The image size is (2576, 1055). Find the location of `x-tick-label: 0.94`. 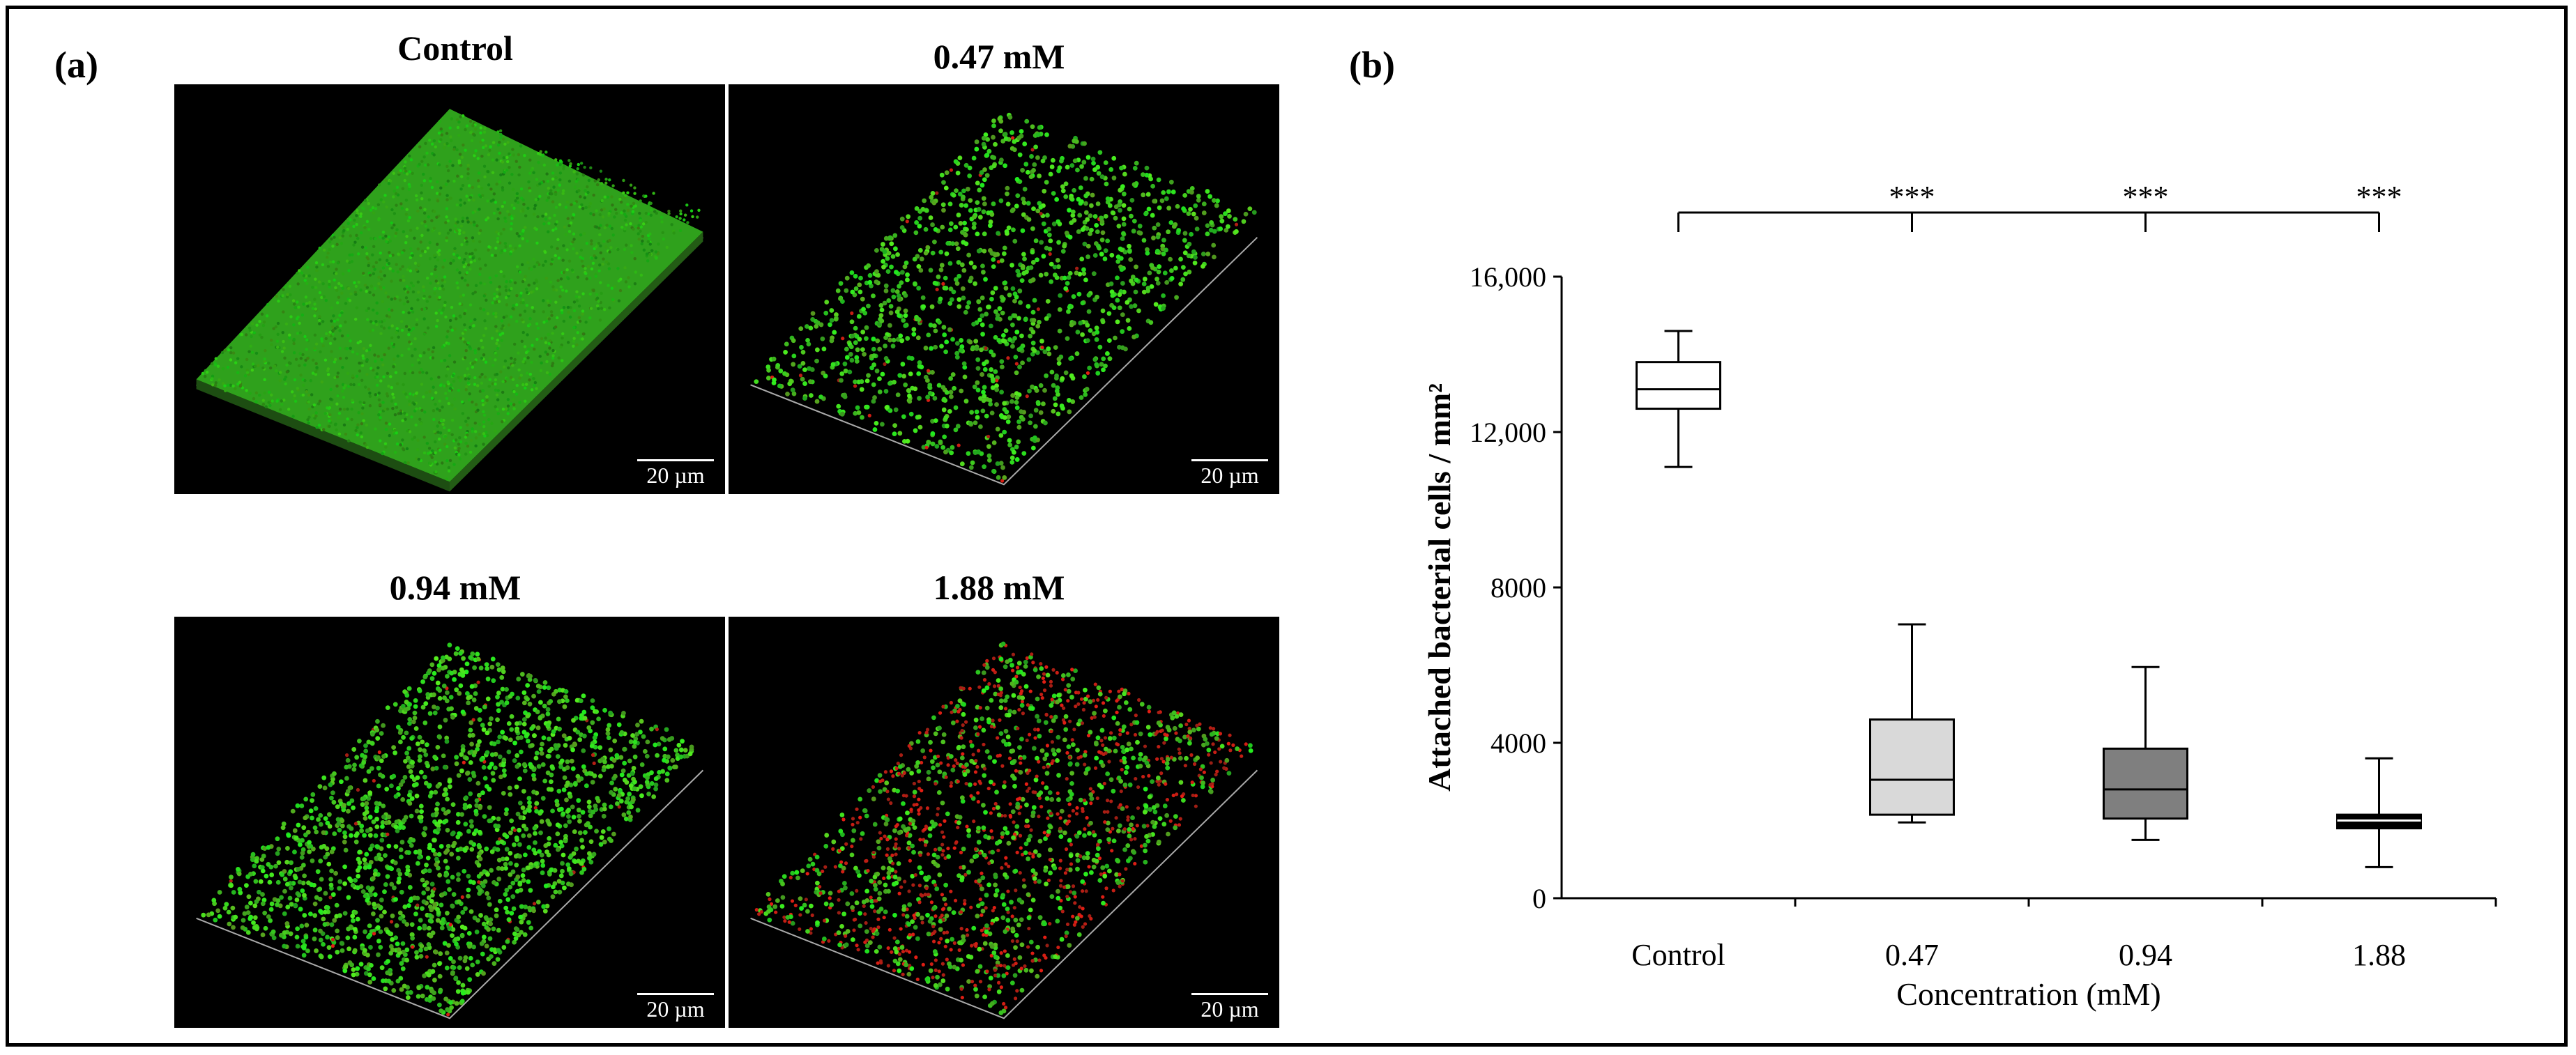

x-tick-label: 0.94 is located at coordinates (2145, 955).